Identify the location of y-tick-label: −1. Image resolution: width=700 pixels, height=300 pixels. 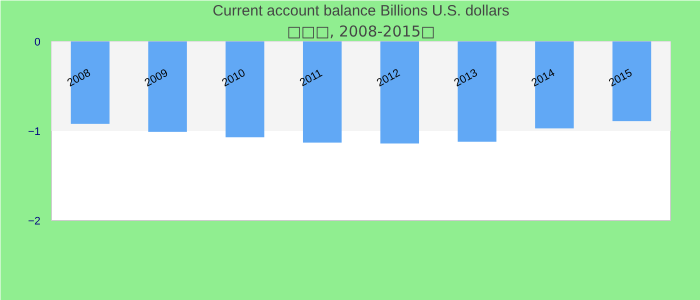
(34, 132).